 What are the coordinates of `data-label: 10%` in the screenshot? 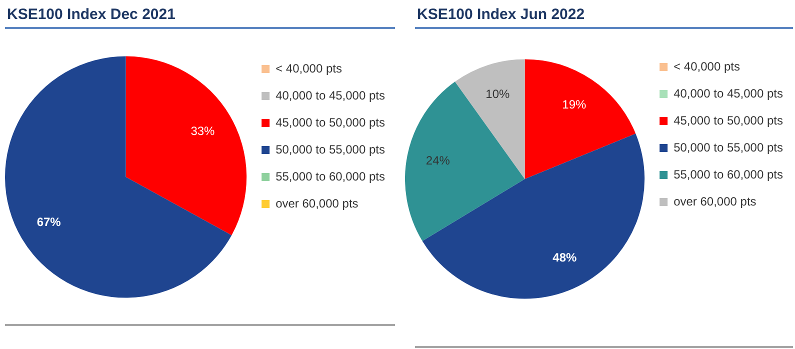 It's located at (498, 93).